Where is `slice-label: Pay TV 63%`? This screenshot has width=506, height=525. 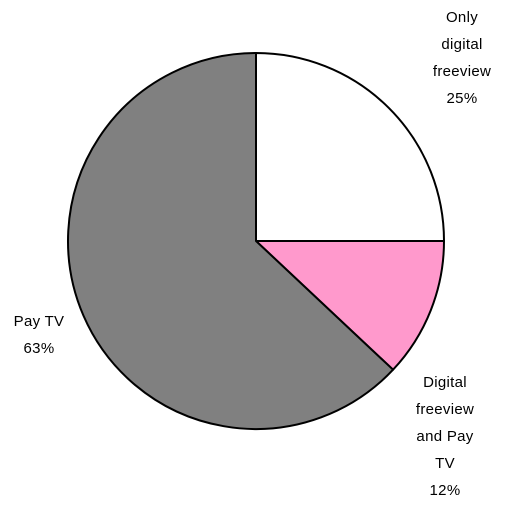 slice-label: Pay TV 63% is located at coordinates (39, 335).